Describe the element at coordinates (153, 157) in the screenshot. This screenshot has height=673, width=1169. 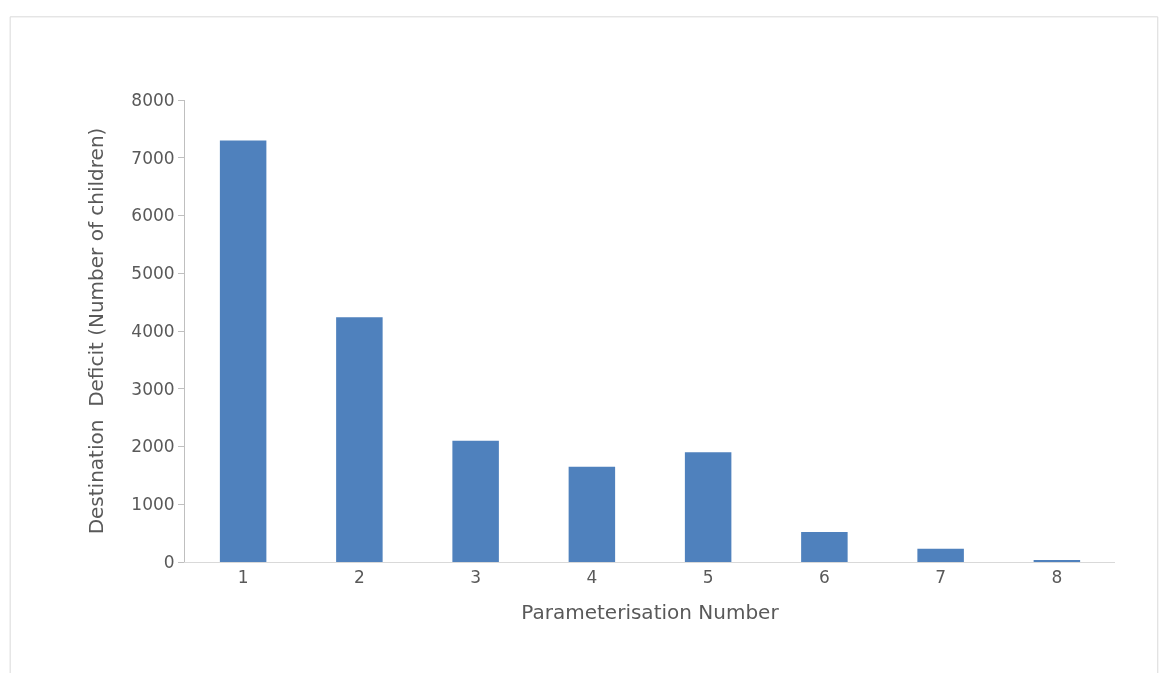
I see `y-tick-label: 7000` at that location.